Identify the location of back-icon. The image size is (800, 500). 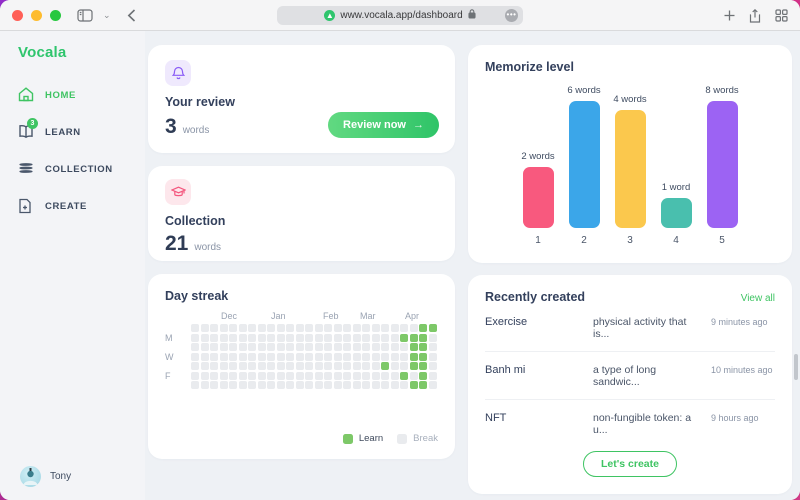
(131, 15).